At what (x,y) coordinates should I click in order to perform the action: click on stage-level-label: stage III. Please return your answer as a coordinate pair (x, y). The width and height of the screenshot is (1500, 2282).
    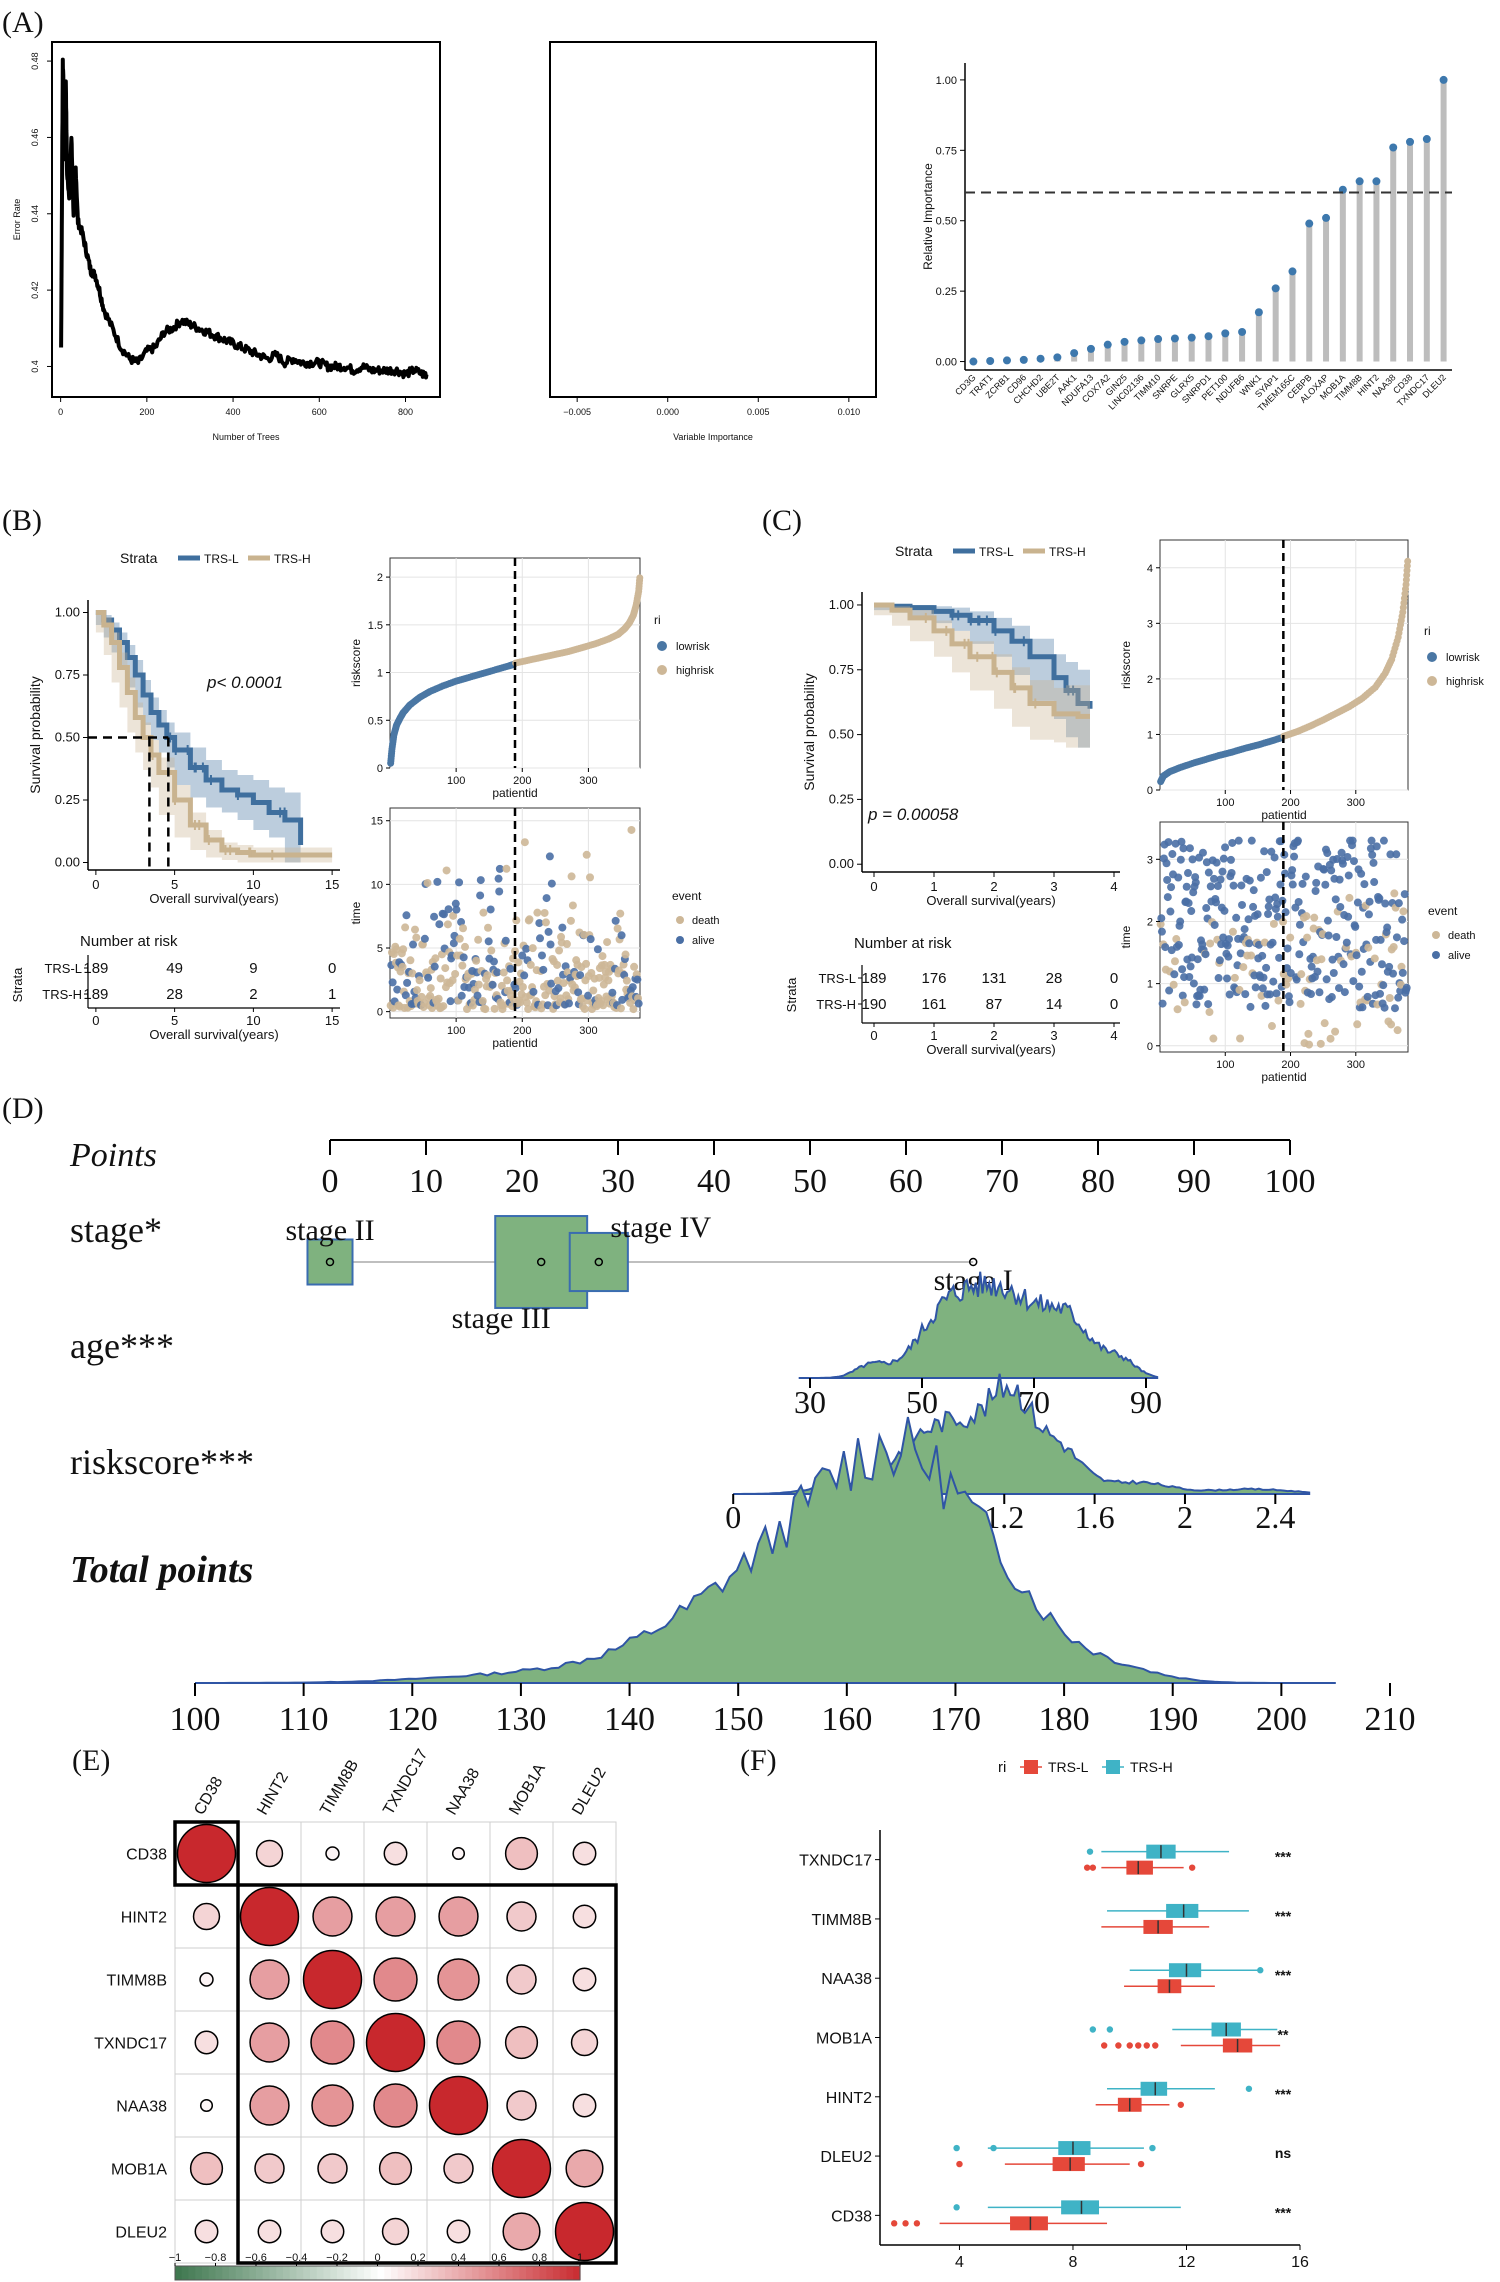
    Looking at the image, I should click on (501, 1318).